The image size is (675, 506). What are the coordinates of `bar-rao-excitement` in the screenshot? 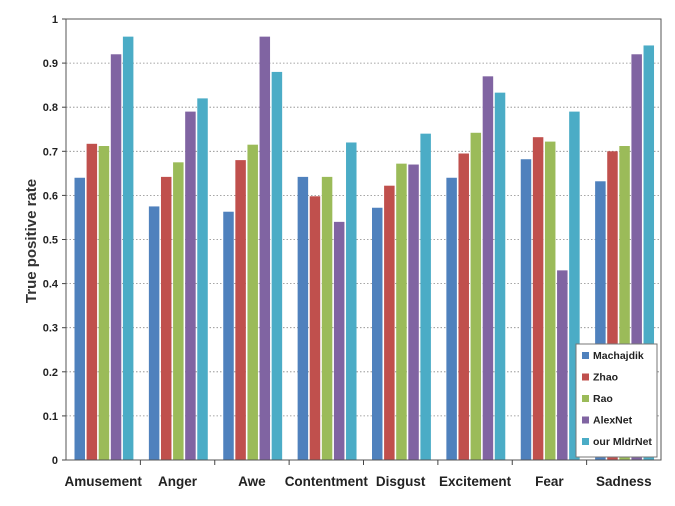 It's located at (476, 296).